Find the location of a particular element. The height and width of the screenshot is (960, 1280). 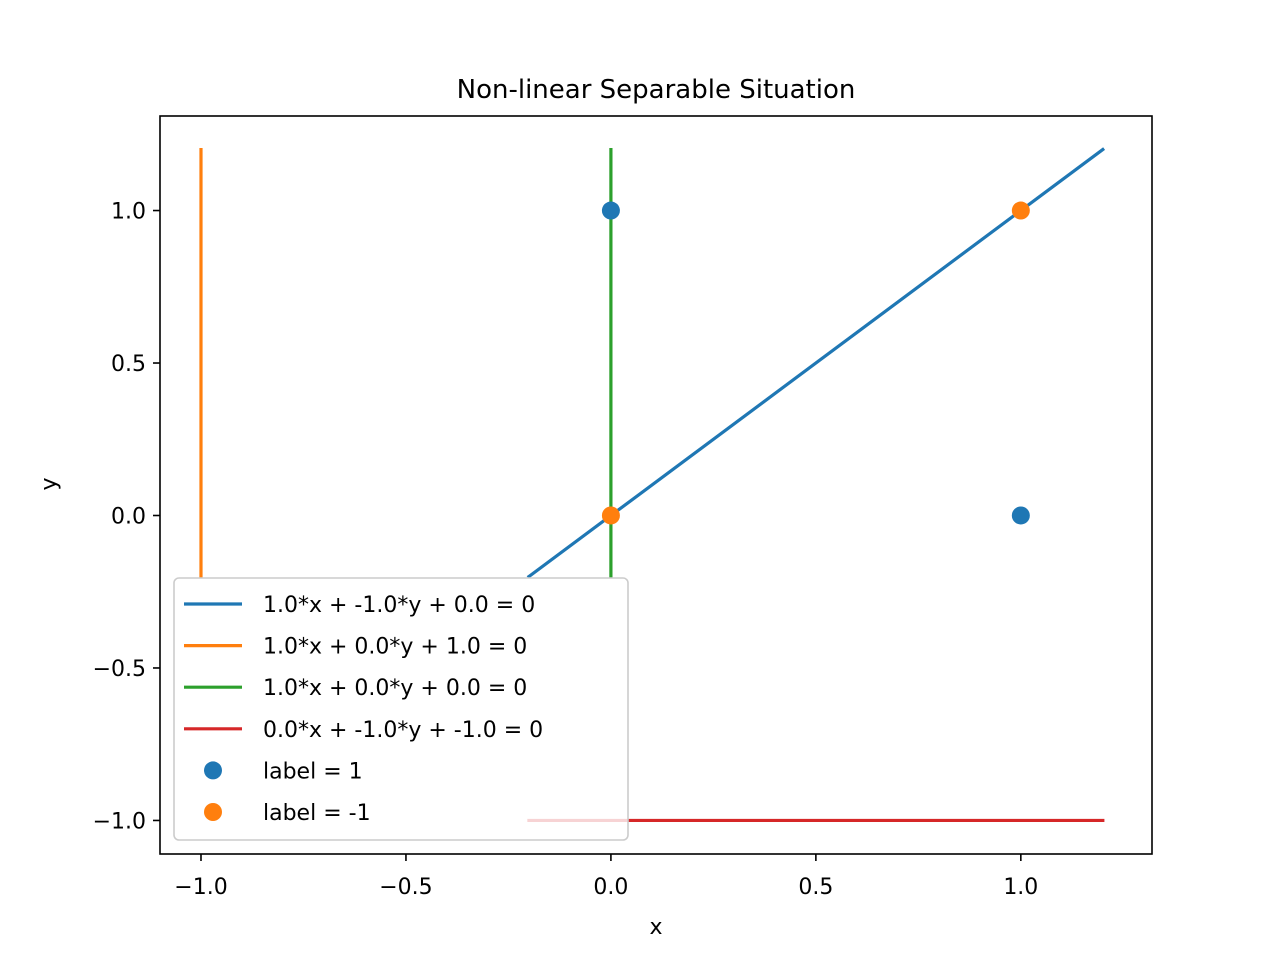

legend-label-2: 1.0*x + 0.0*y + 1.0 = 0 is located at coordinates (395, 647).